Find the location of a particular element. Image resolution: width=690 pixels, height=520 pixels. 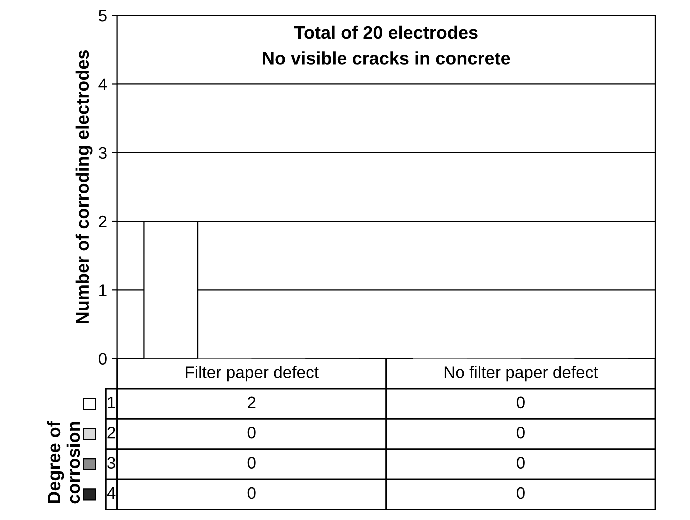

x-tick-label: Filter paper defect is located at coordinates (252, 374).